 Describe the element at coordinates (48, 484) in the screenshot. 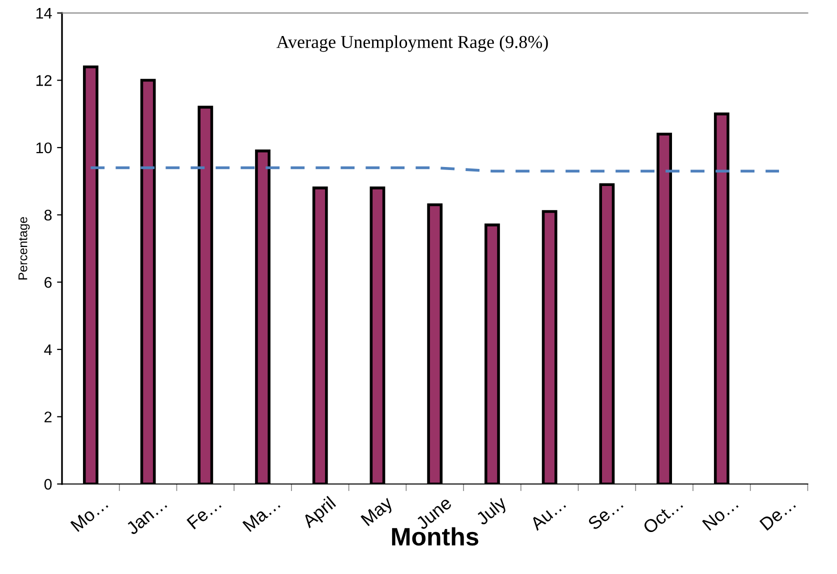

I see `y-tick-label: 0` at that location.